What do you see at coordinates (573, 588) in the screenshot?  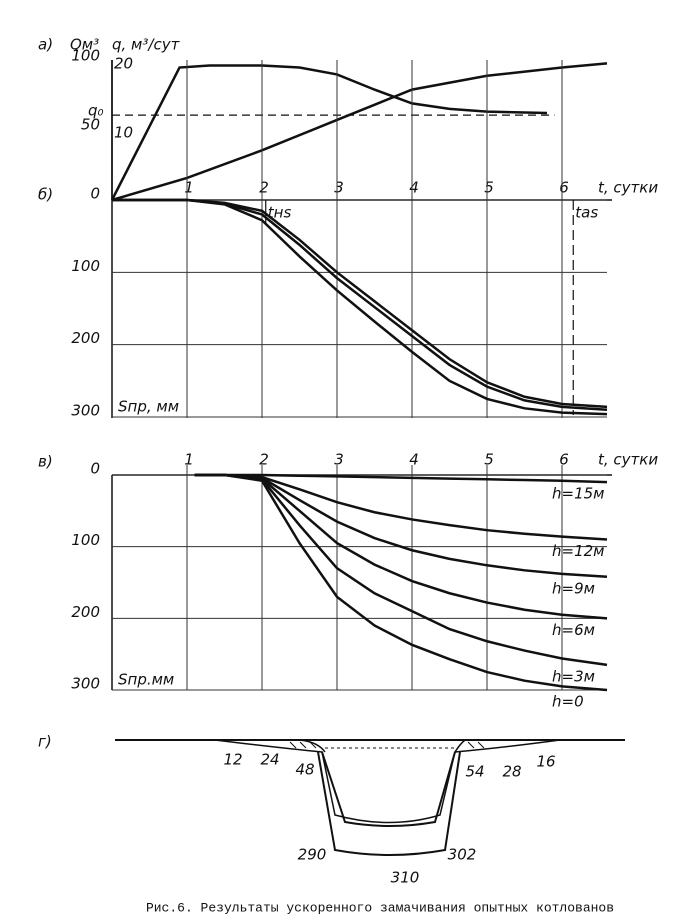 I see `series-label: h=9м` at bounding box center [573, 588].